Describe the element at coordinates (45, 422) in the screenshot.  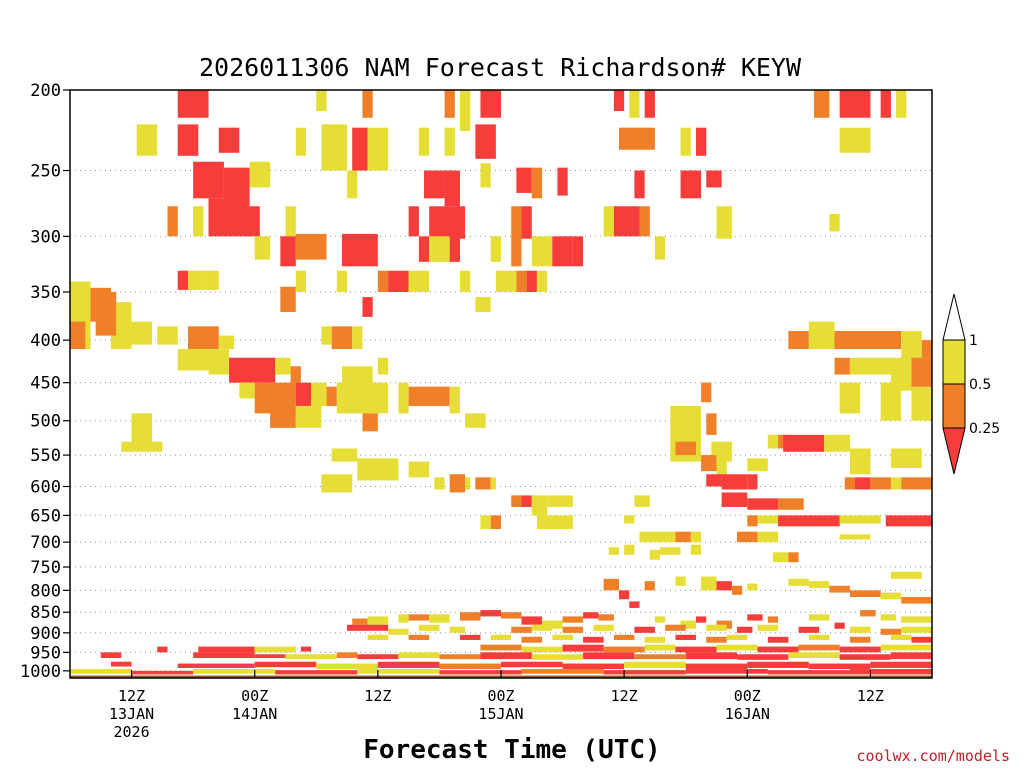
I see `y-tick-label-500: 500` at that location.